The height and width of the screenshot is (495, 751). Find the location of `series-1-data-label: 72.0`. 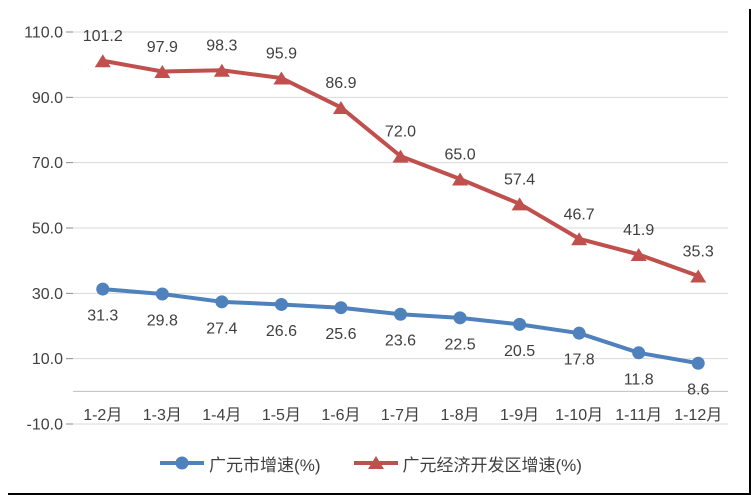

series-1-data-label: 72.0 is located at coordinates (400, 132).